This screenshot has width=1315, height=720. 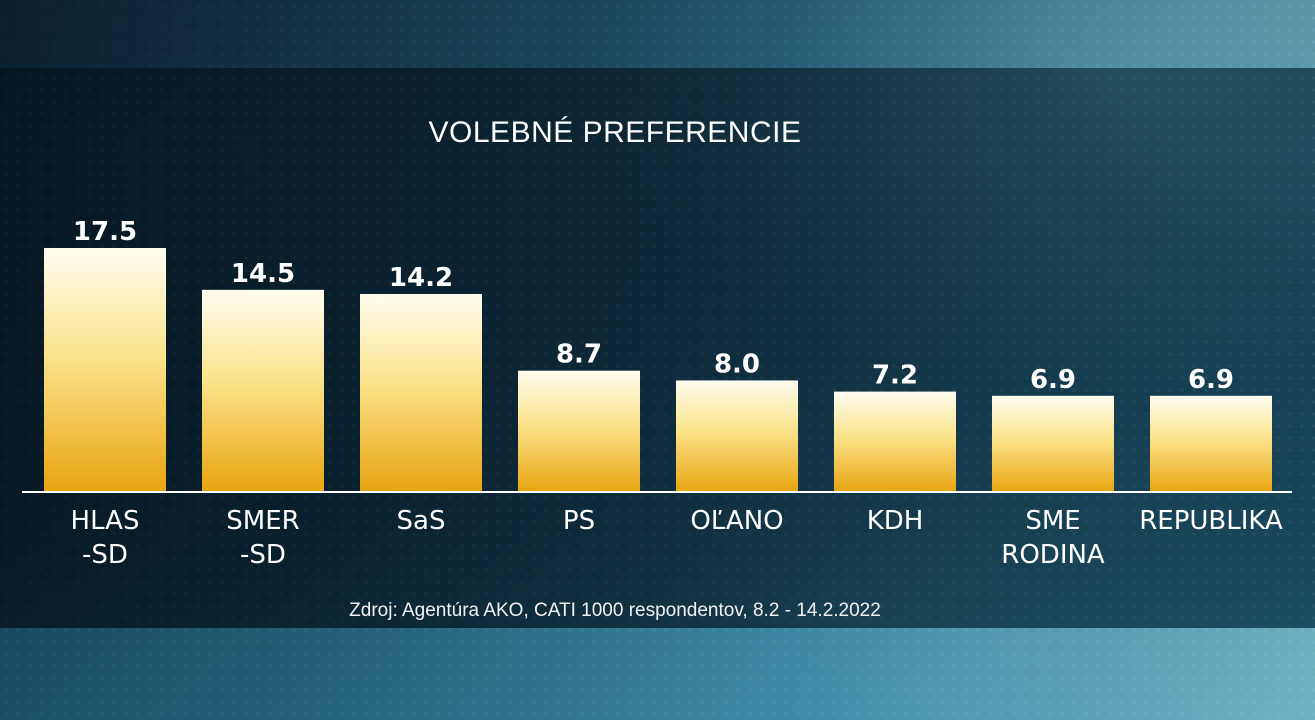 What do you see at coordinates (421, 521) in the screenshot?
I see `category-label: SaS` at bounding box center [421, 521].